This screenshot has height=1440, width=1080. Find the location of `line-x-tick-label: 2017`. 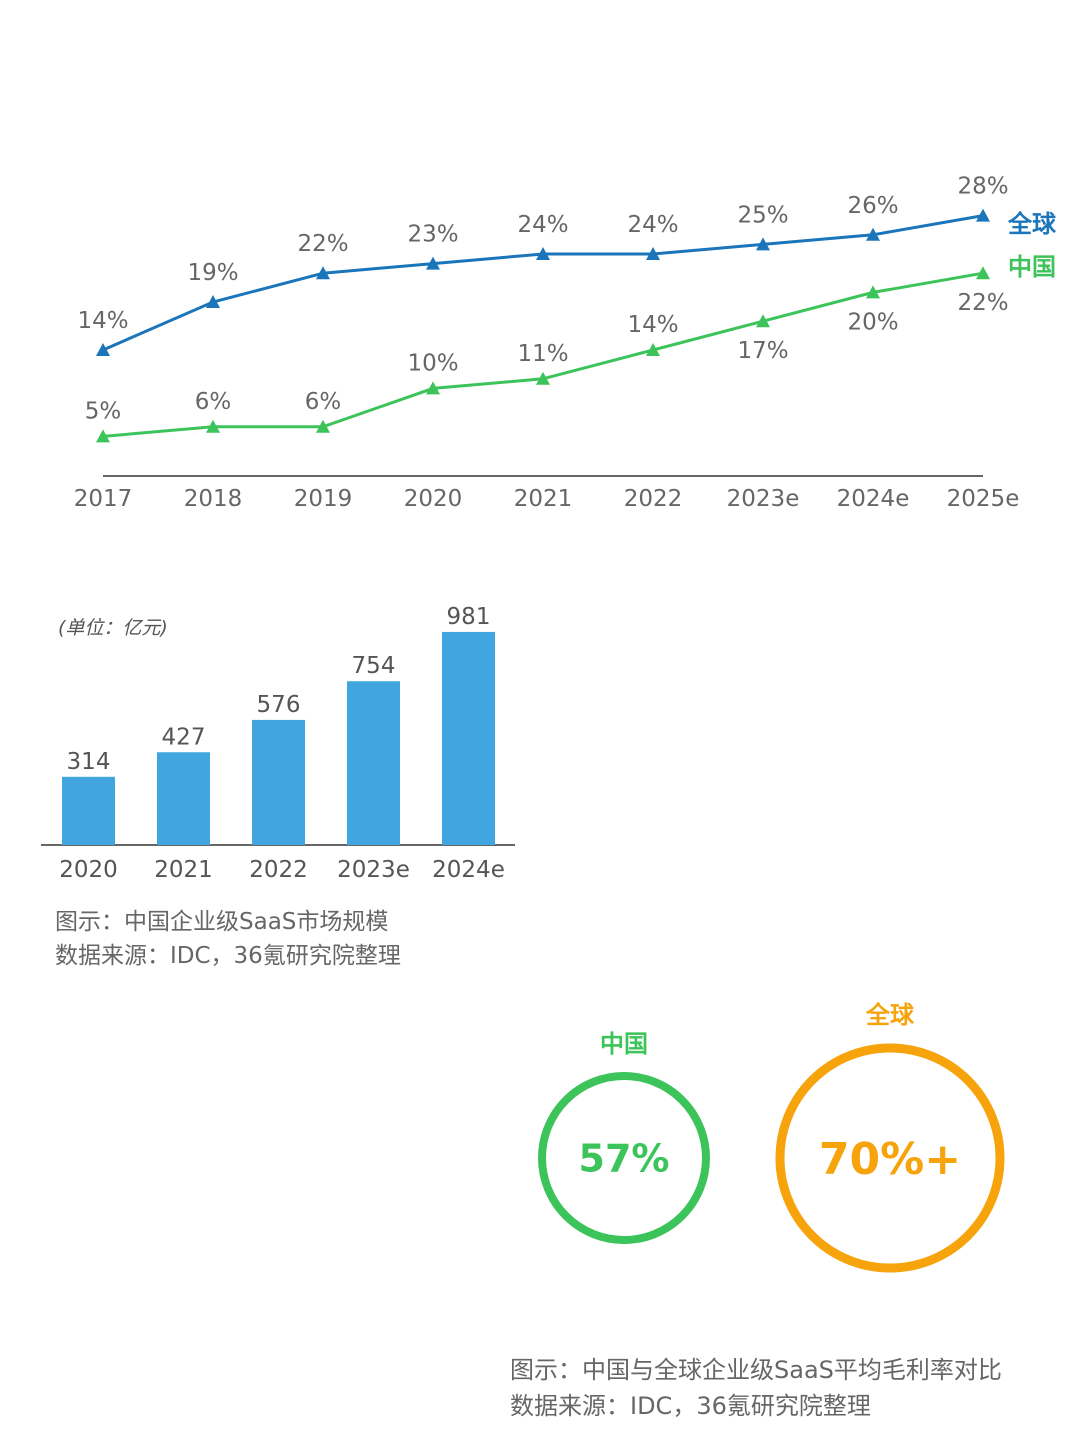

line-x-tick-label: 2017 is located at coordinates (103, 499).